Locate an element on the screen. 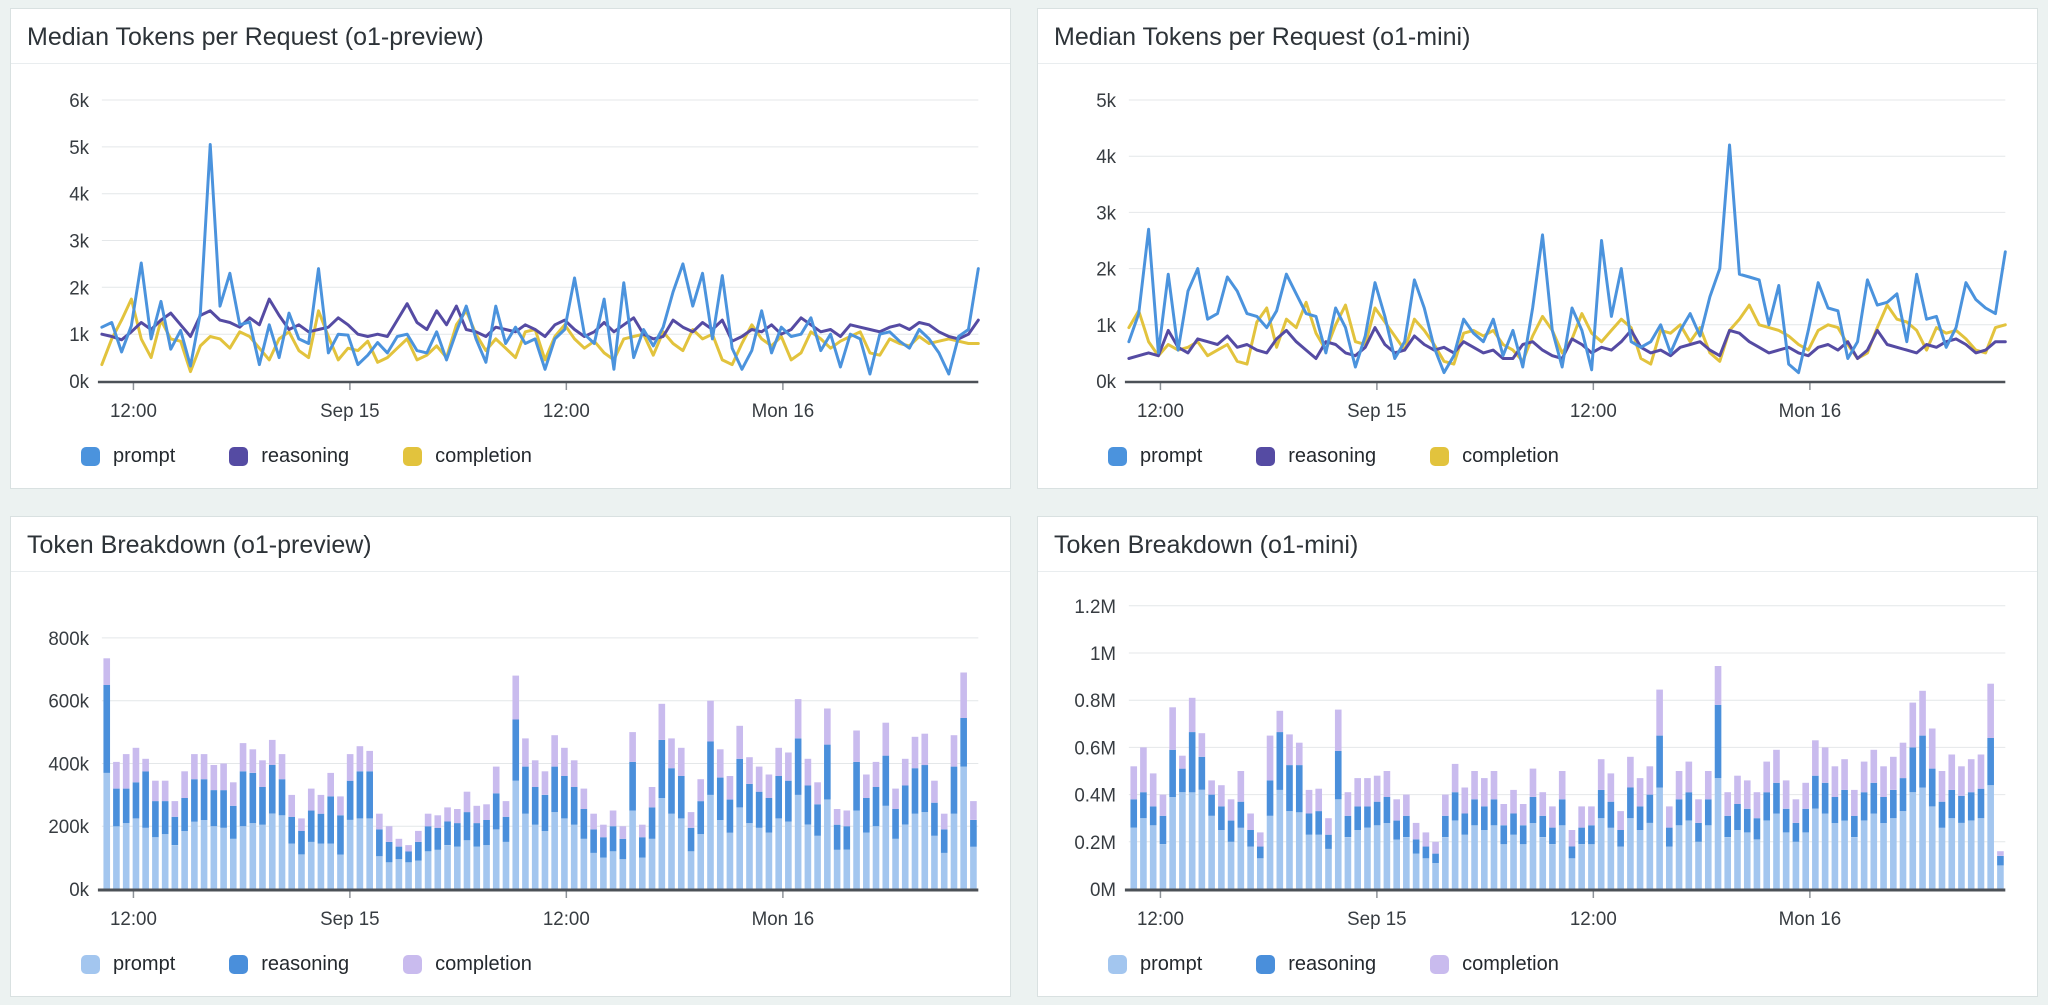 The height and width of the screenshot is (1005, 2048). panel-title: Token Breakdown (o1-preview) is located at coordinates (510, 544).